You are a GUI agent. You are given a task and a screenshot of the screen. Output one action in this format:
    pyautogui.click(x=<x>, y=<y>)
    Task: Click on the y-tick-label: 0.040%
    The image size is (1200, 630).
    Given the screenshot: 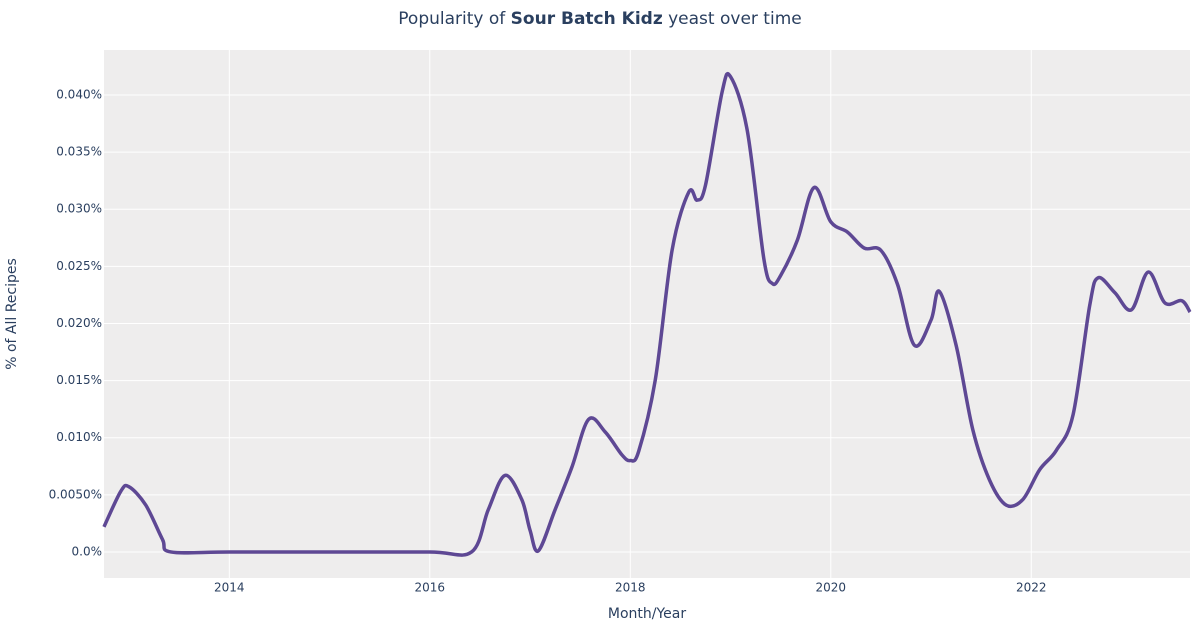 What is the action you would take?
    pyautogui.click(x=79, y=95)
    